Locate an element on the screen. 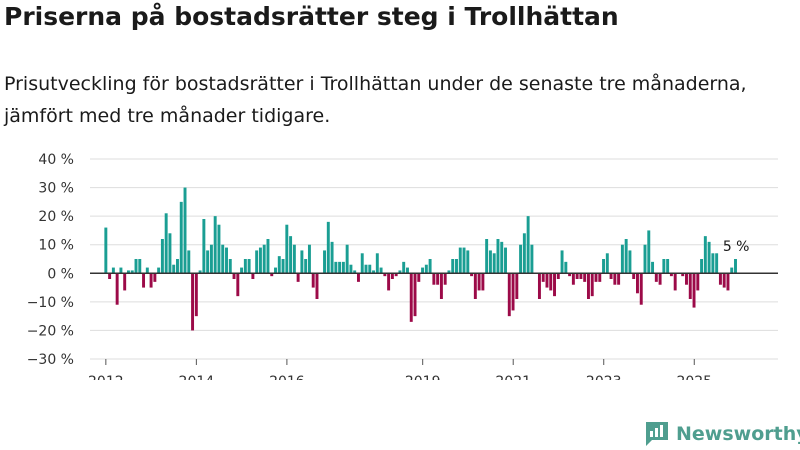 The image size is (800, 450). x-tick-label: 2023 is located at coordinates (604, 377).